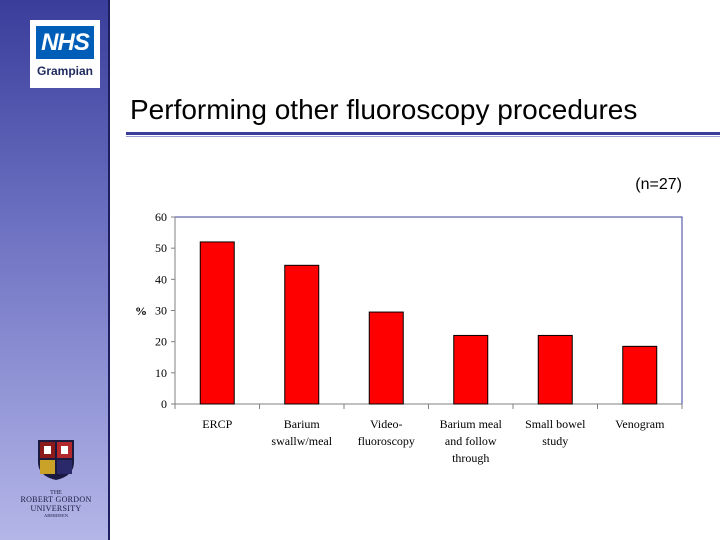 Image resolution: width=720 pixels, height=540 pixels. What do you see at coordinates (64, 71) in the screenshot?
I see `nhs-logo-region: Grampian` at bounding box center [64, 71].